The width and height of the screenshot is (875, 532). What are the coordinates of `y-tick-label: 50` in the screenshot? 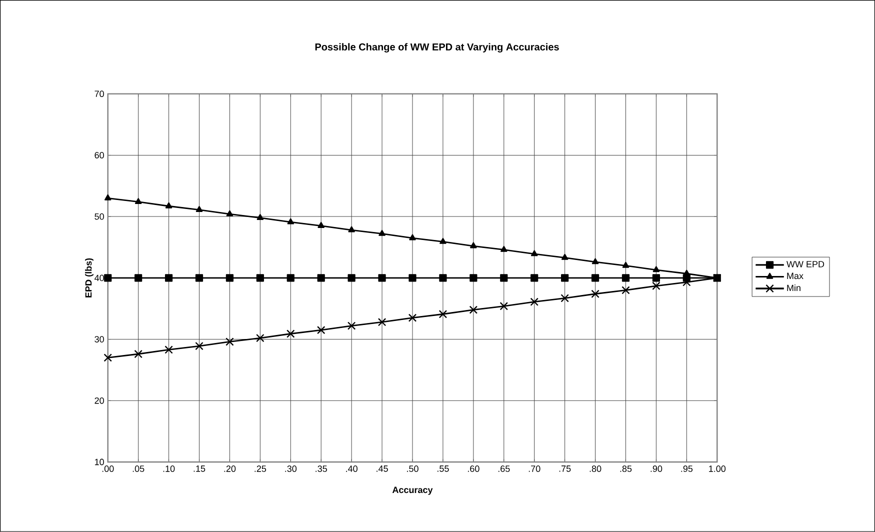 It's located at (99, 216).